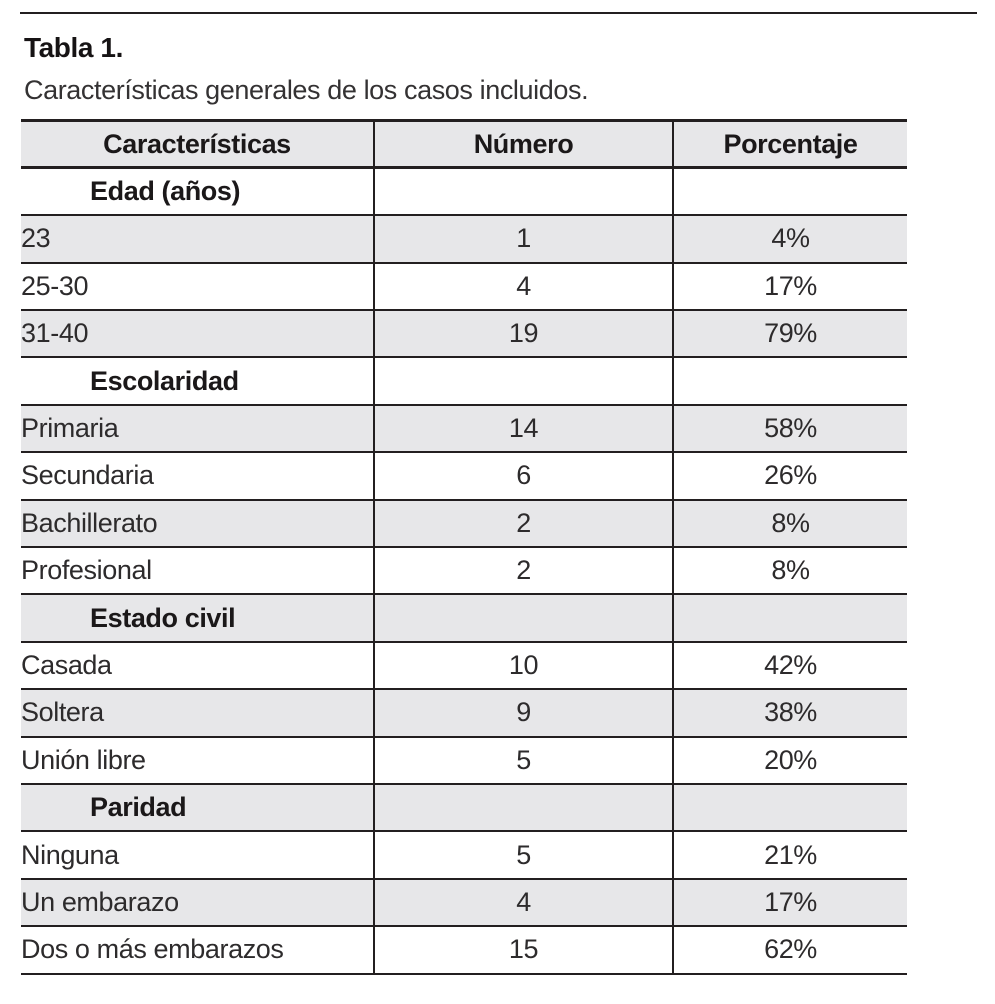  Describe the element at coordinates (197, 524) in the screenshot. I see `characteristic-cell: Bachillerato` at that location.